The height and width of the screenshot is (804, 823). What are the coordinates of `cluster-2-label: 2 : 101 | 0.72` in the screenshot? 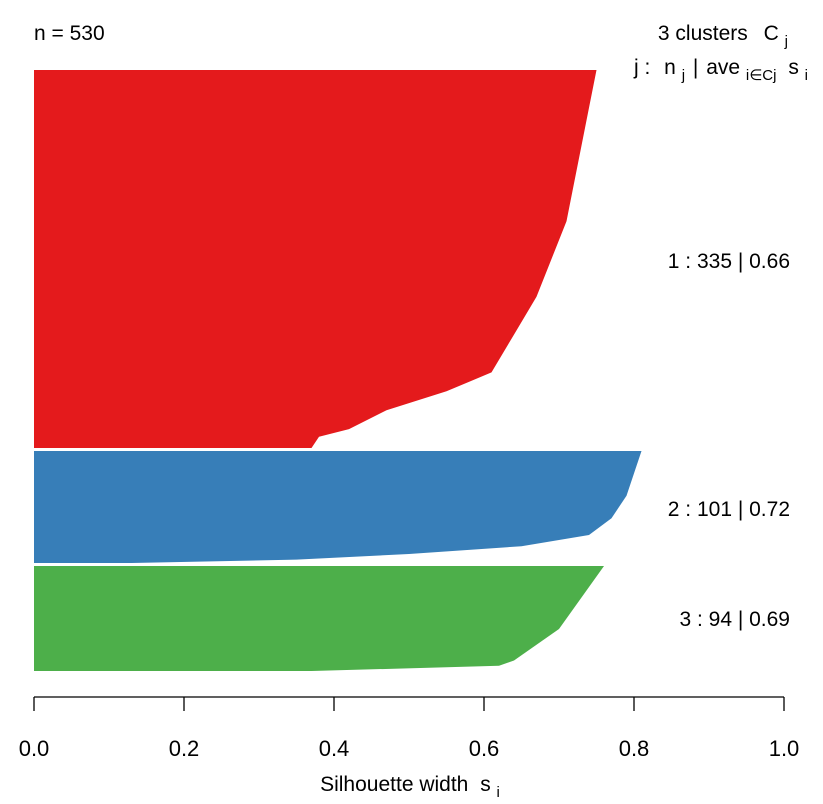 It's located at (729, 509).